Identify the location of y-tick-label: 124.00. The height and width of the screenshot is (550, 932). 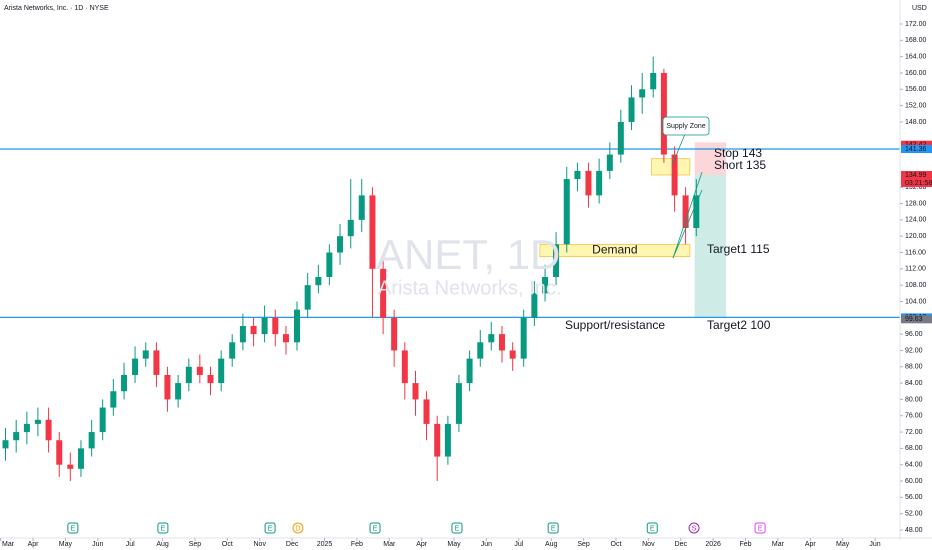
(916, 220).